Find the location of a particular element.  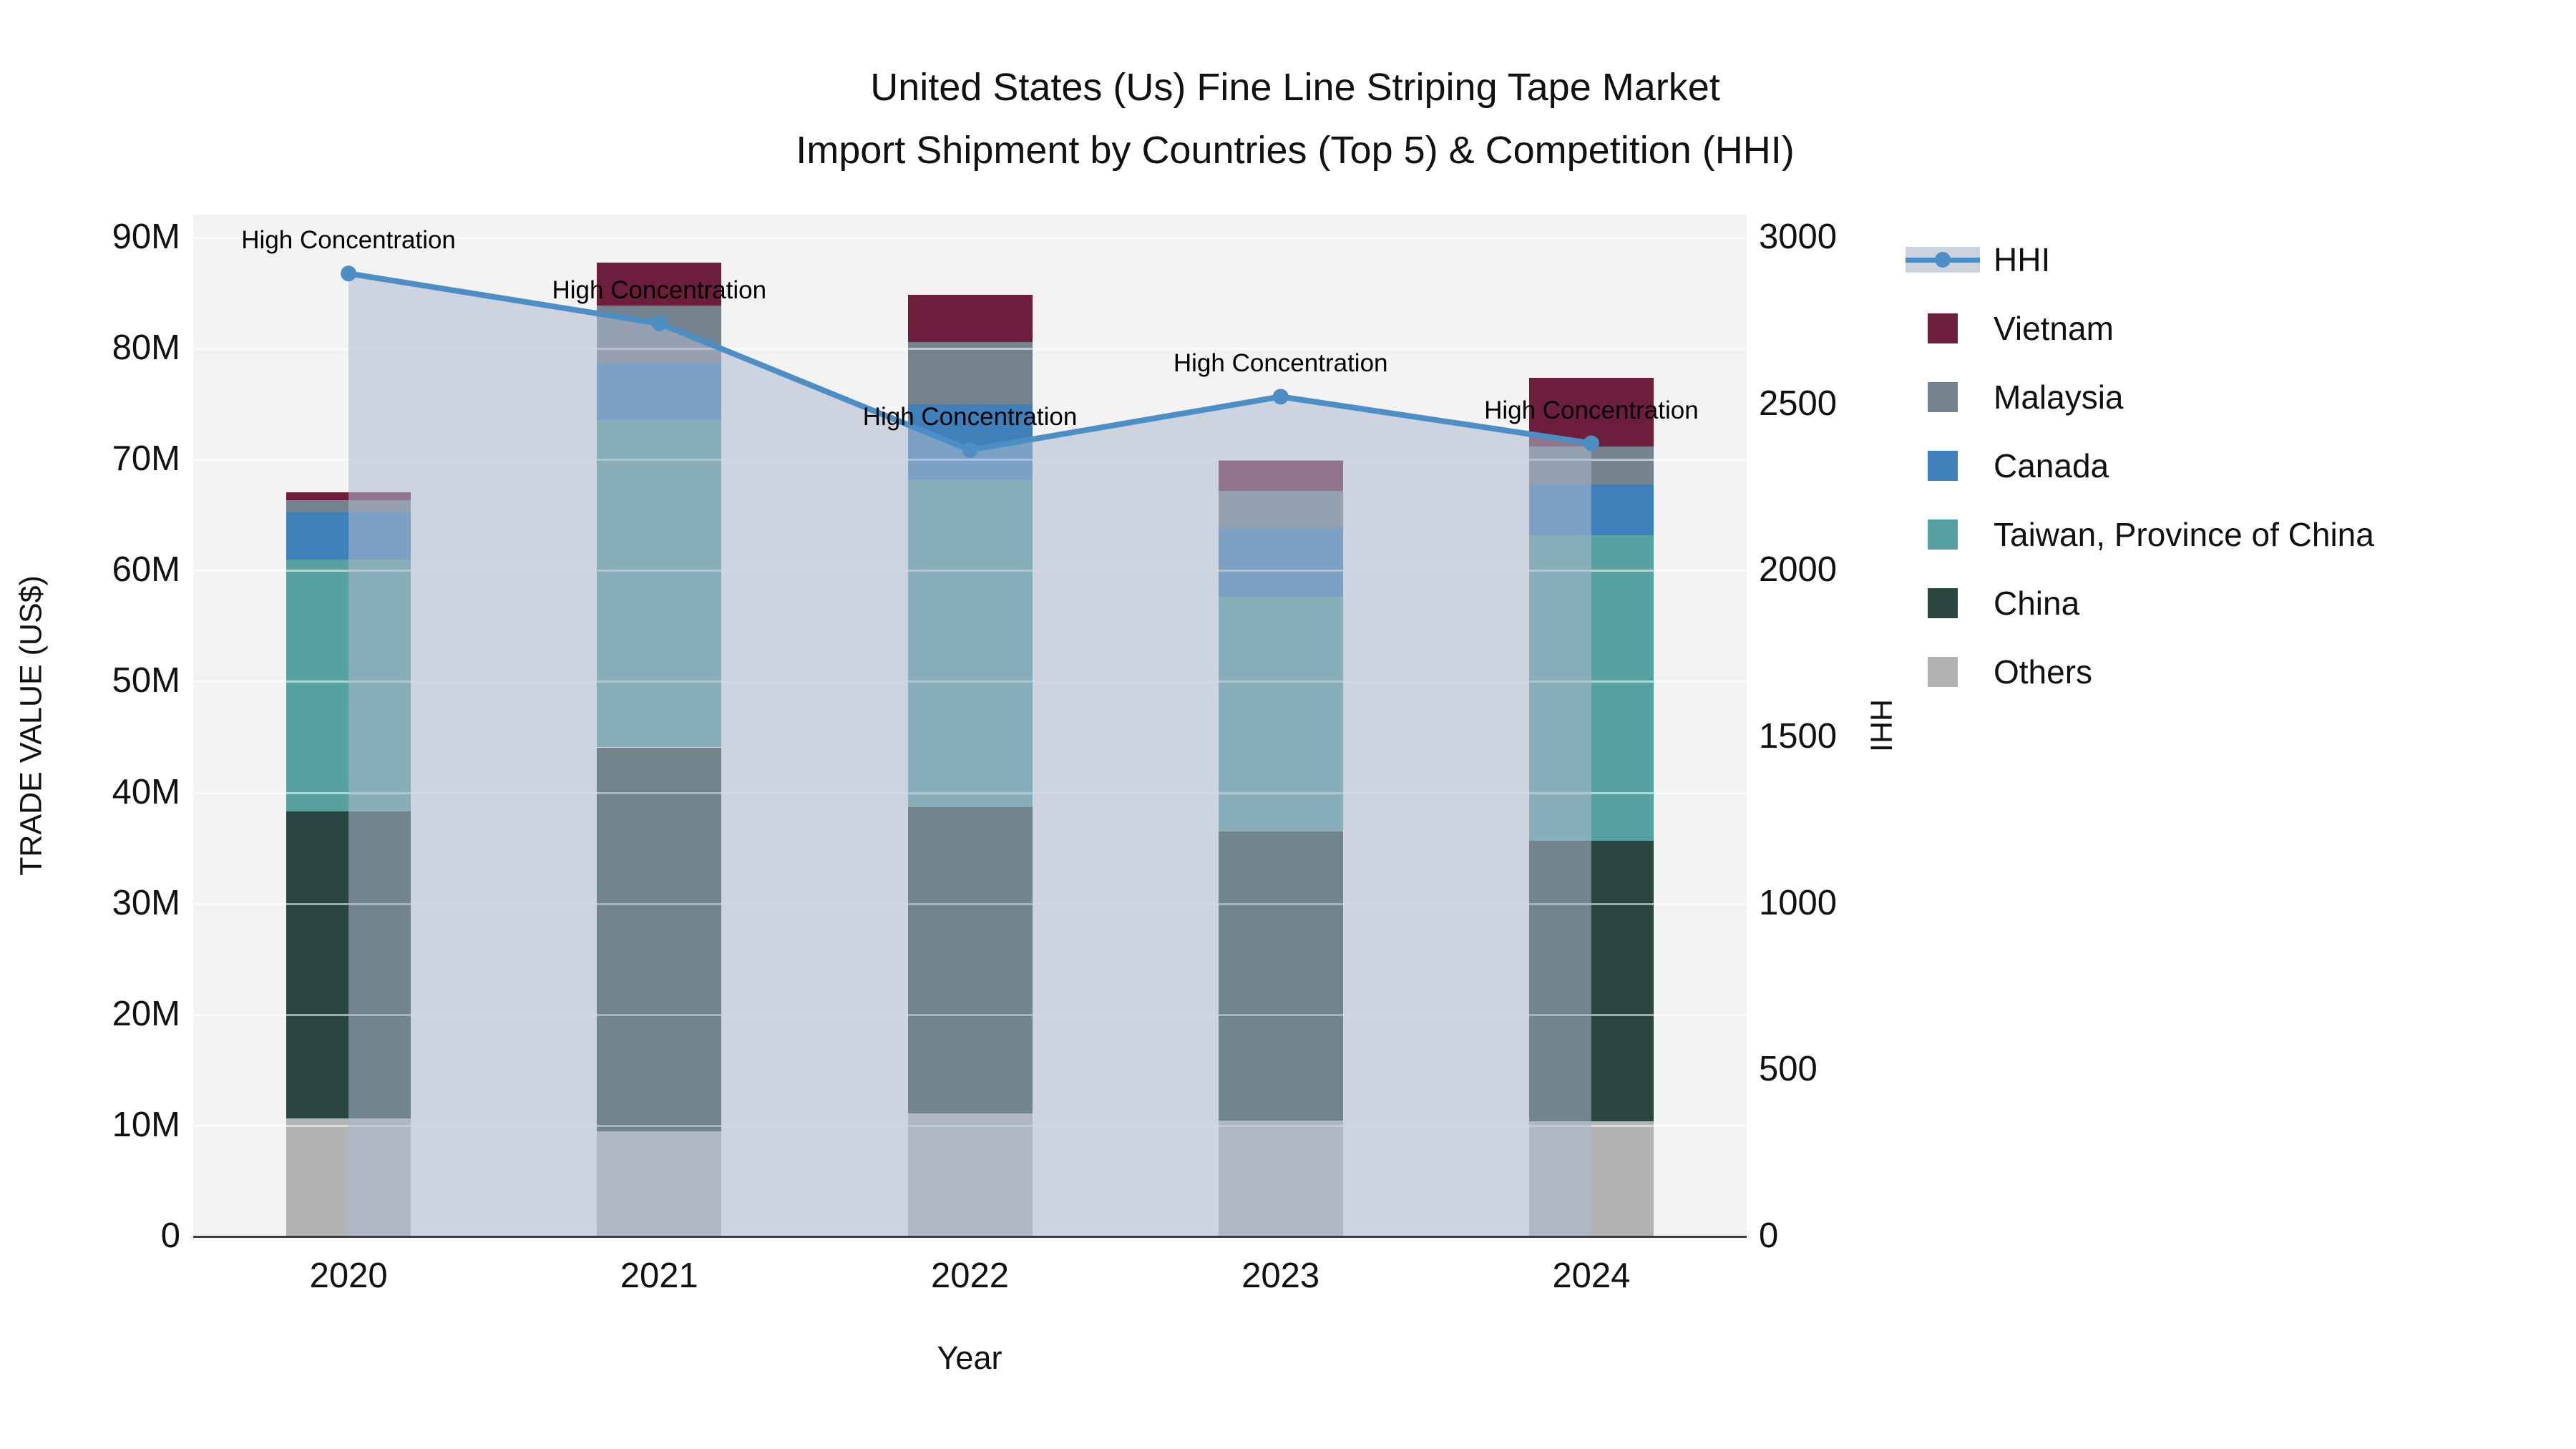

right-tick-2500: 2500 is located at coordinates (1798, 403).